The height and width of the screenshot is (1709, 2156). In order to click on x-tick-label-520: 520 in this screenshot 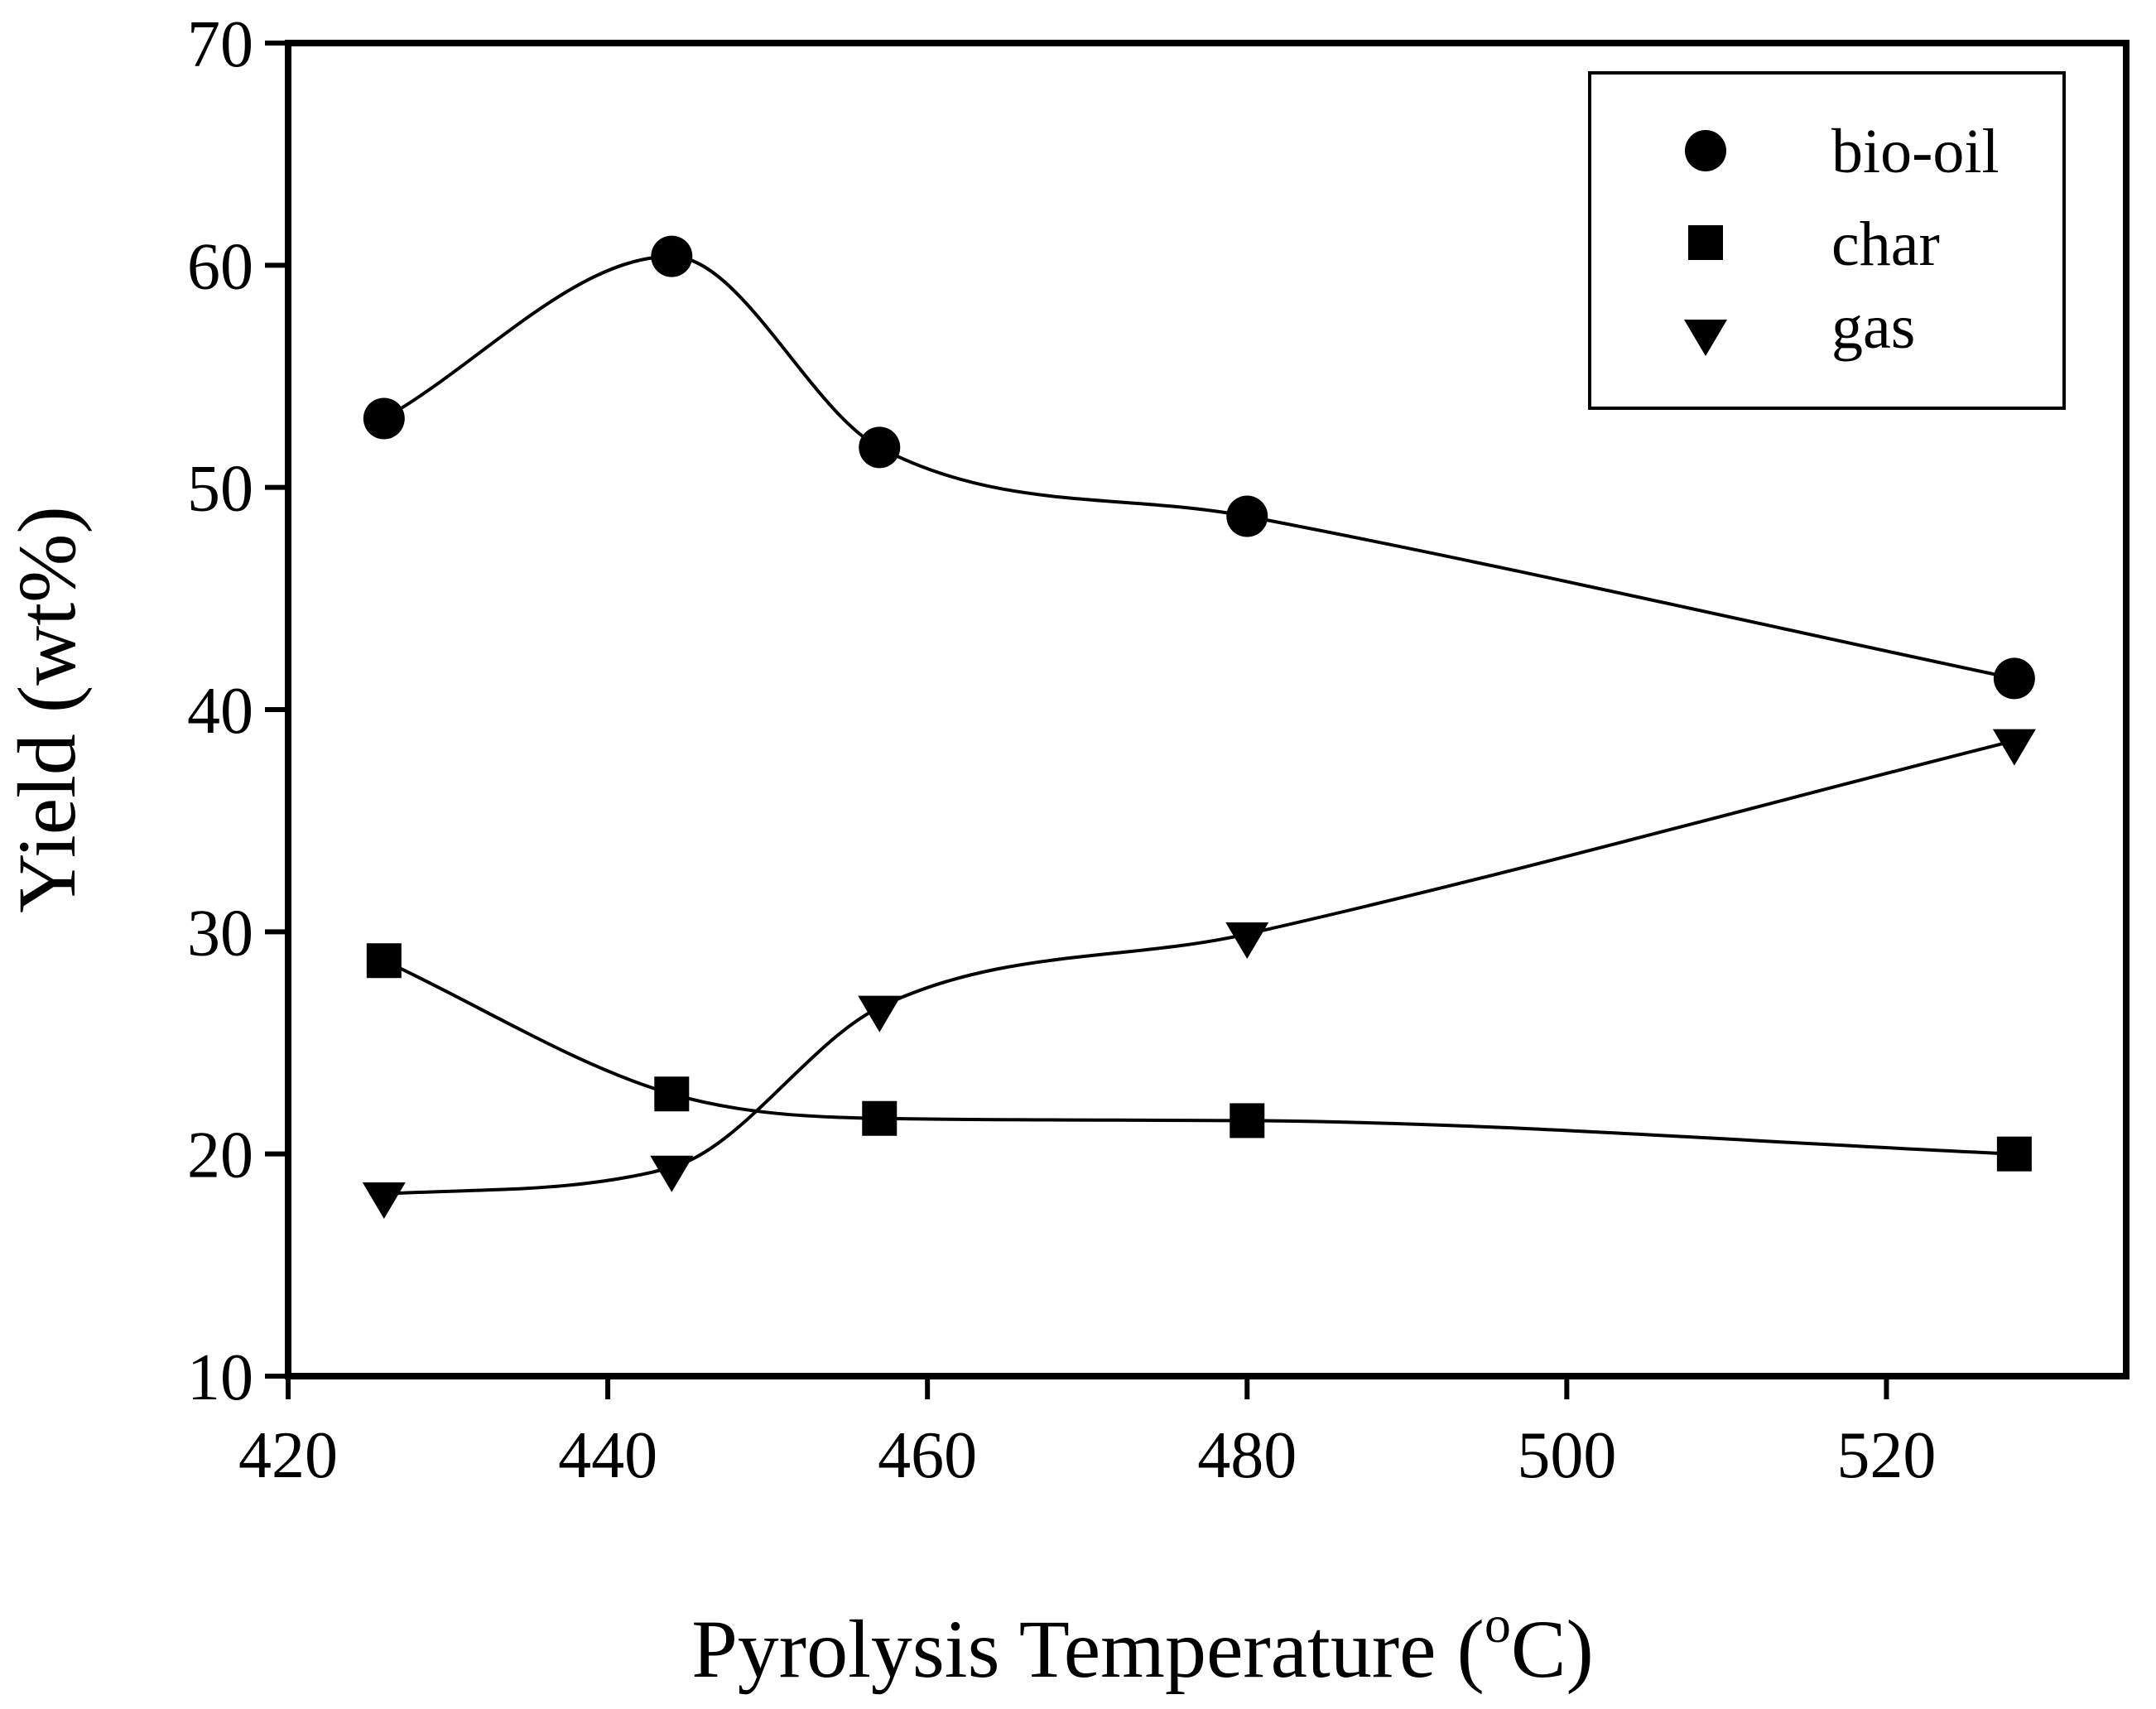, I will do `click(1886, 1455)`.